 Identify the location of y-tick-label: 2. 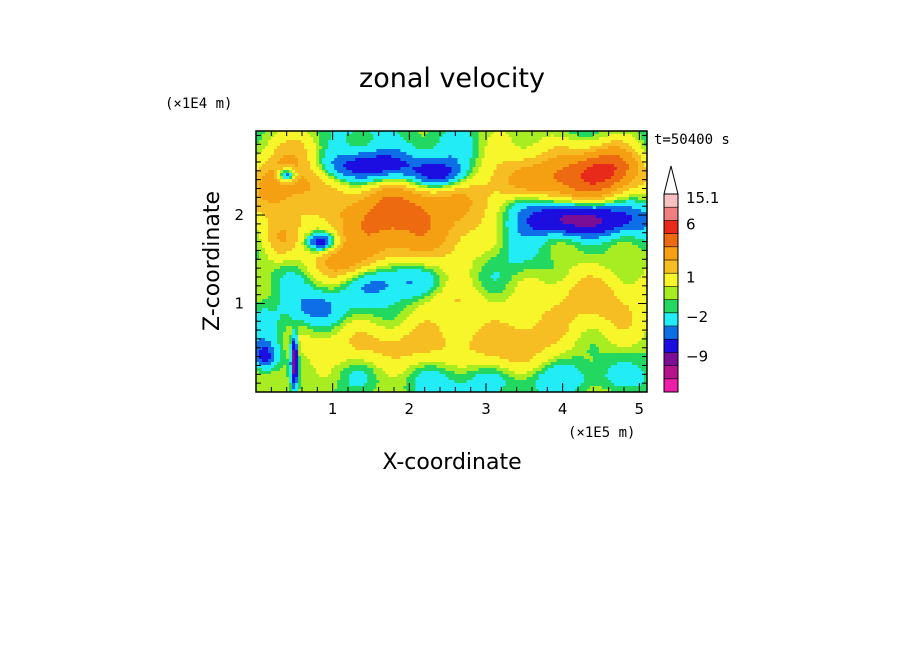
(239, 215).